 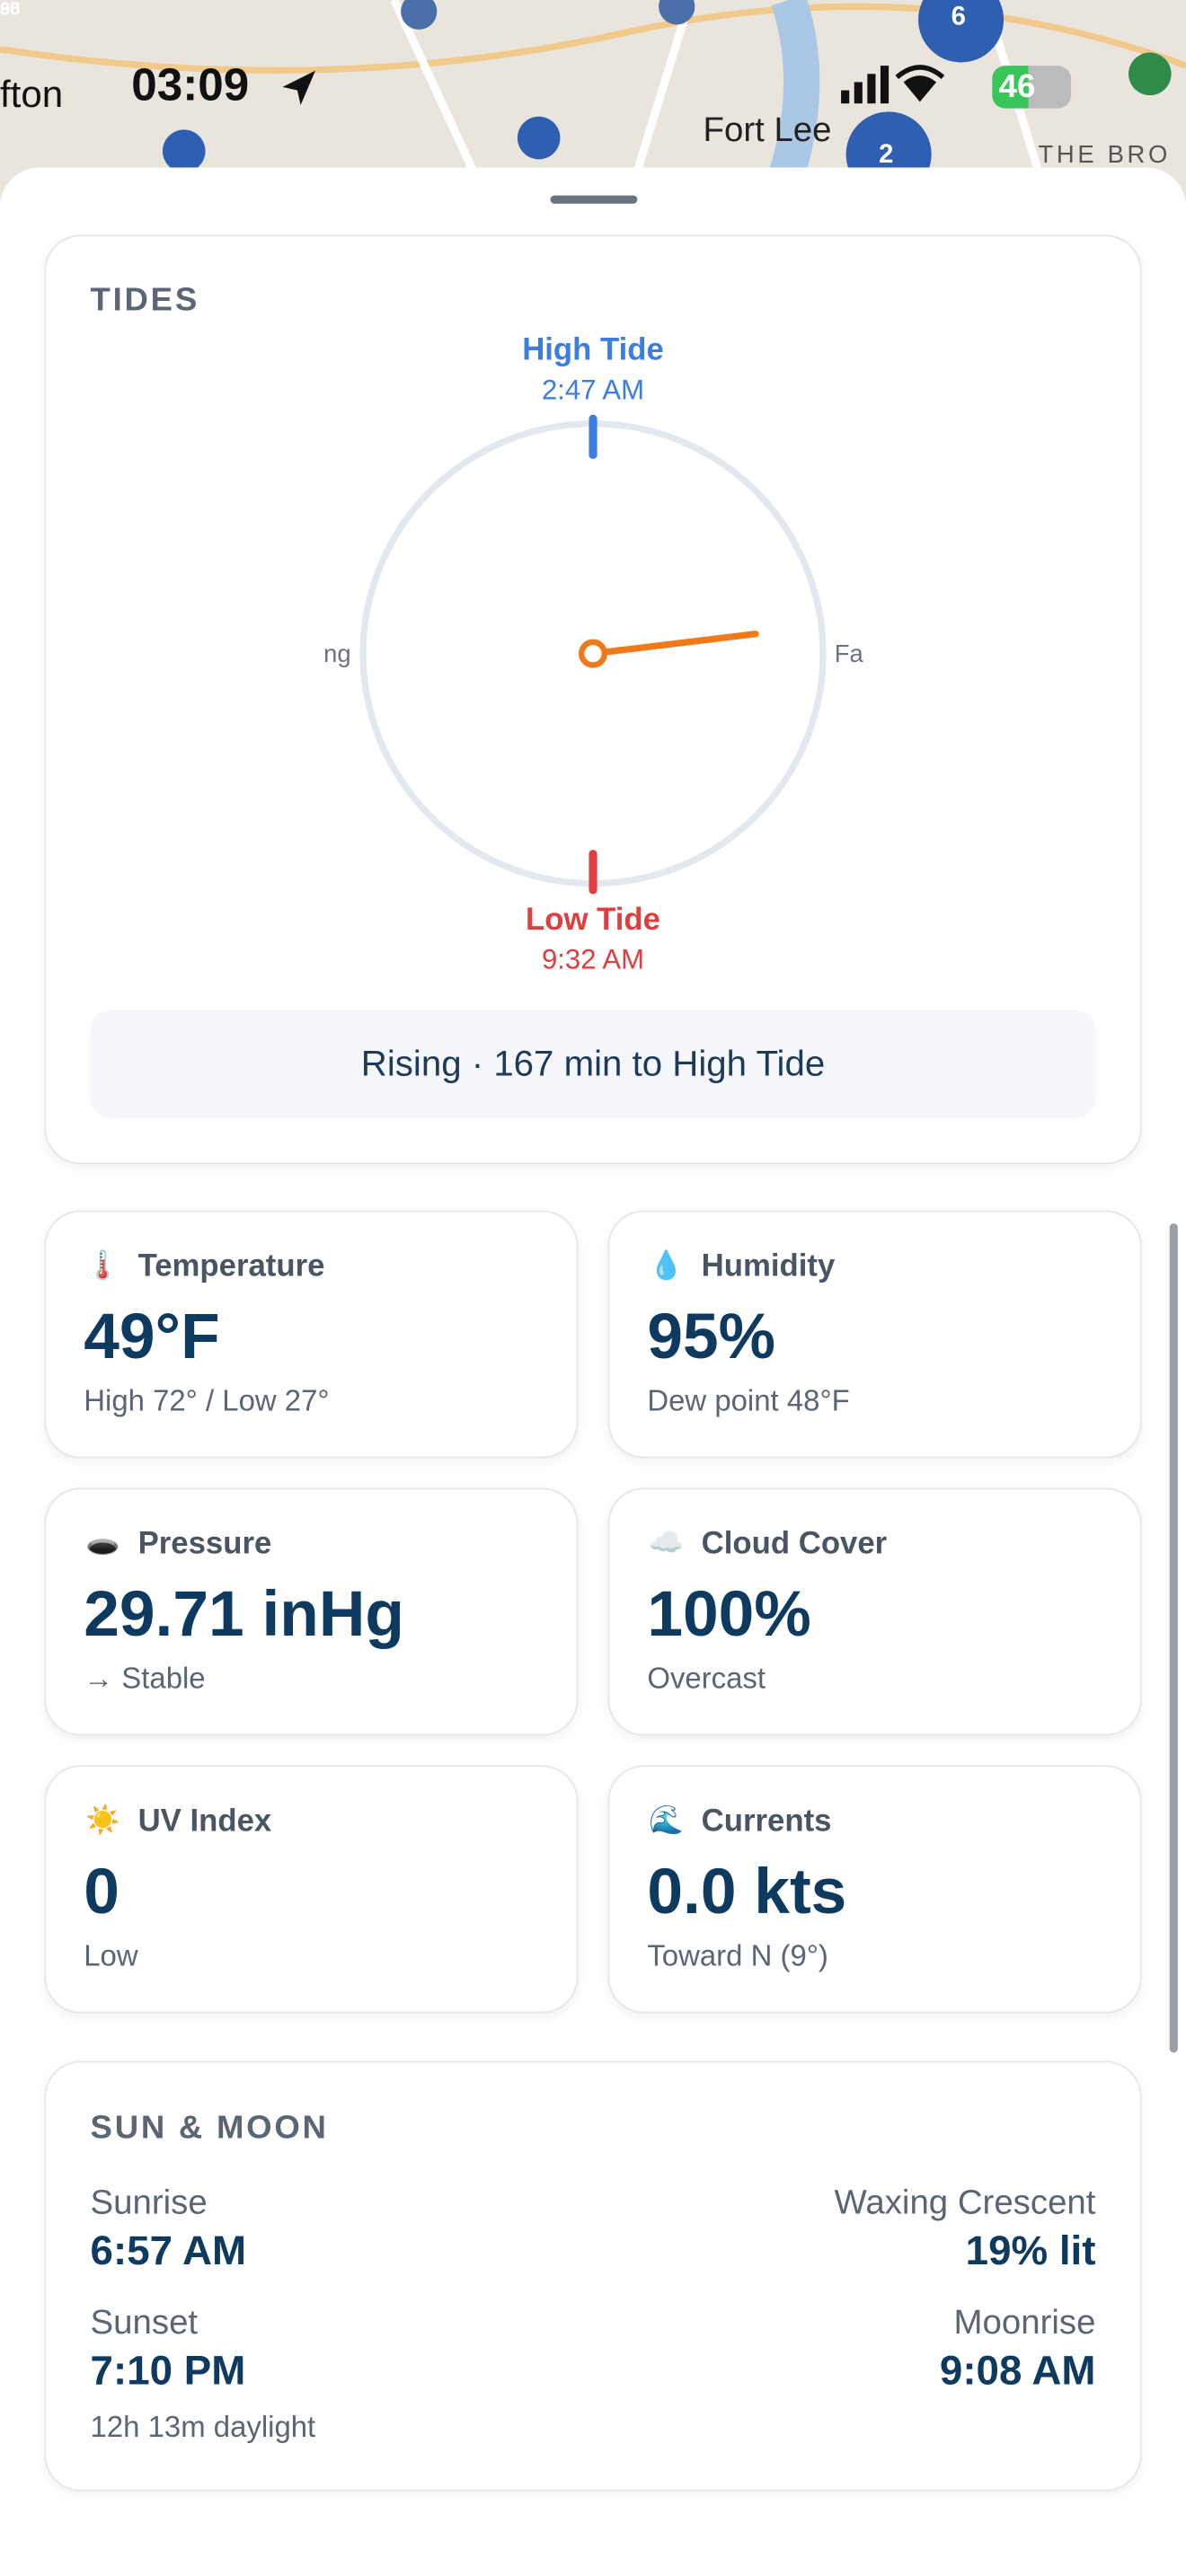 I want to click on moon-phase: Waxing Crescent, so click(x=965, y=2202).